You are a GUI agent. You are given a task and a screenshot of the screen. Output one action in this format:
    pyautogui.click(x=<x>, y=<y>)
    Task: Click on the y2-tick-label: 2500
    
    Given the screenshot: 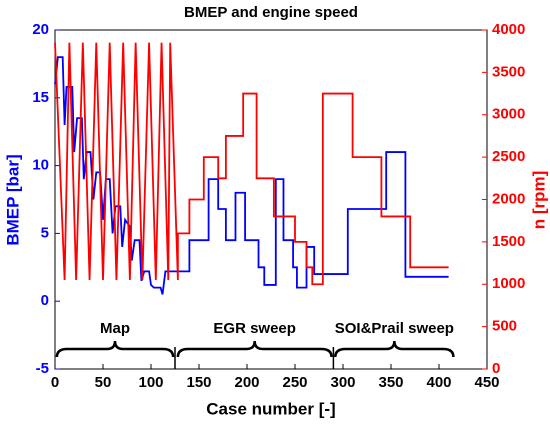 What is the action you would take?
    pyautogui.click(x=508, y=156)
    